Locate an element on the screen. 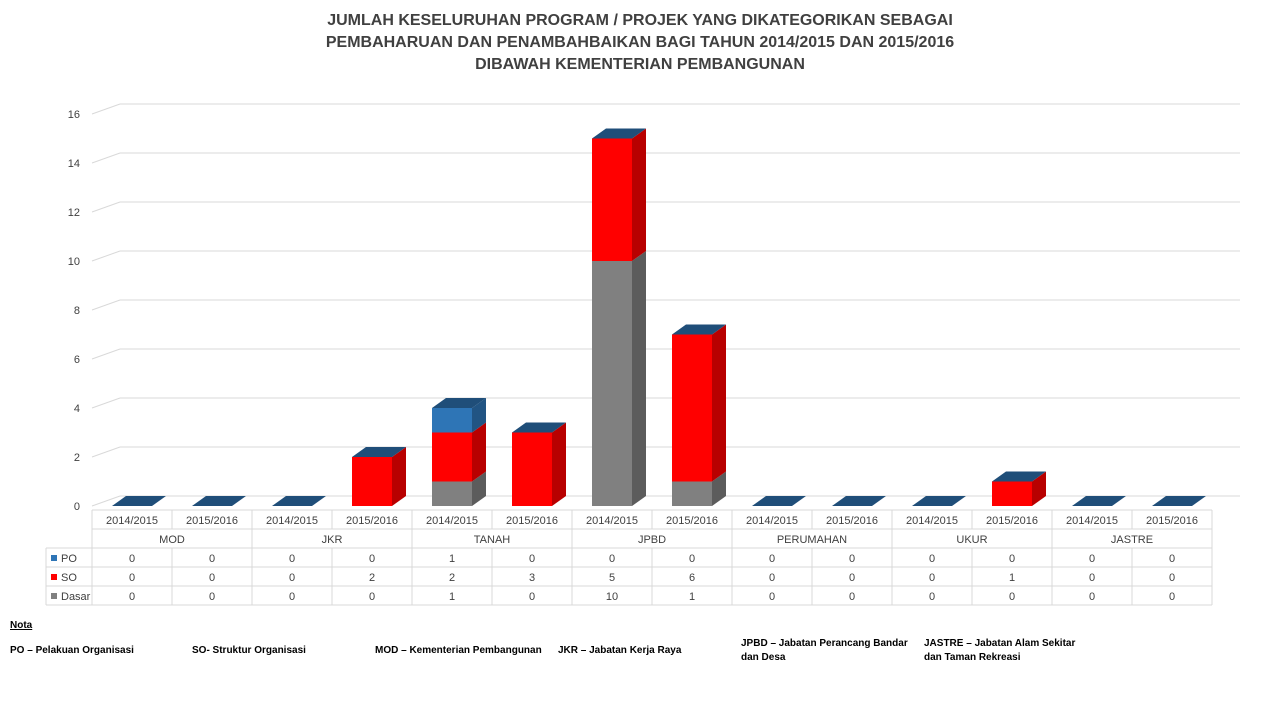  note-mod: MOD – Kementerian Pembangunan is located at coordinates (458, 650).